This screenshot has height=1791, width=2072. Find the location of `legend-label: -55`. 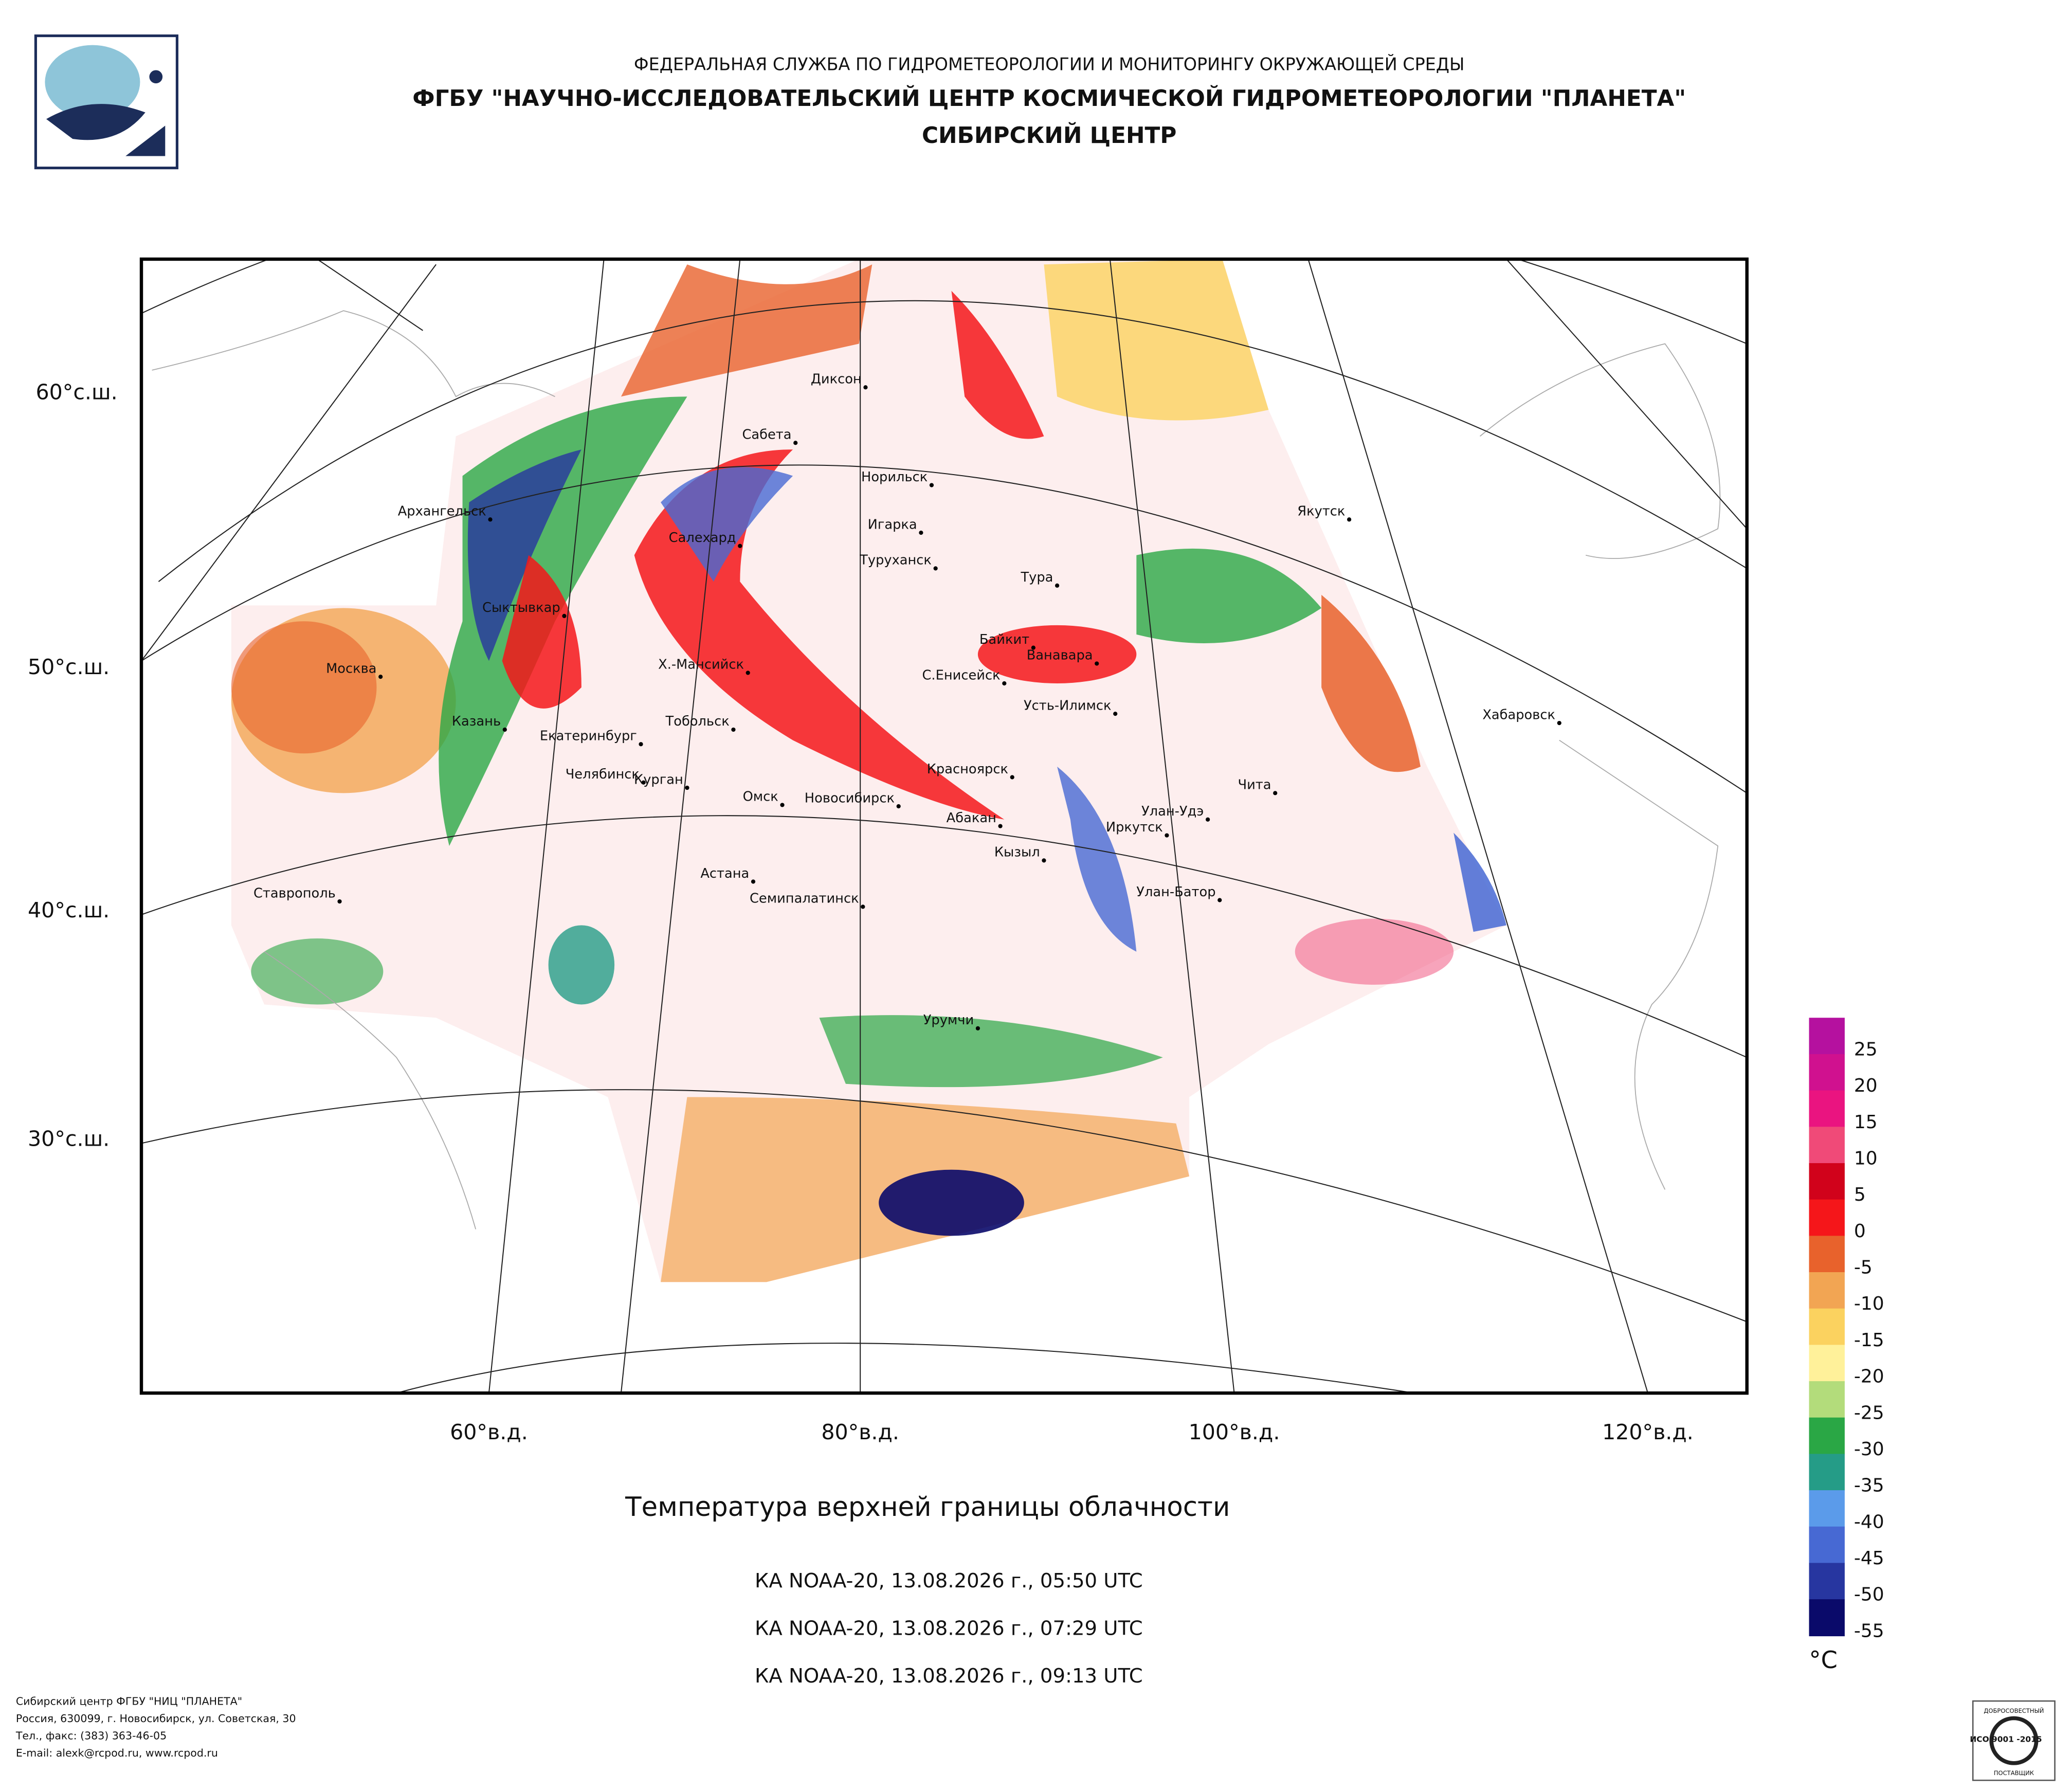

legend-label: -55 is located at coordinates (1869, 1630).